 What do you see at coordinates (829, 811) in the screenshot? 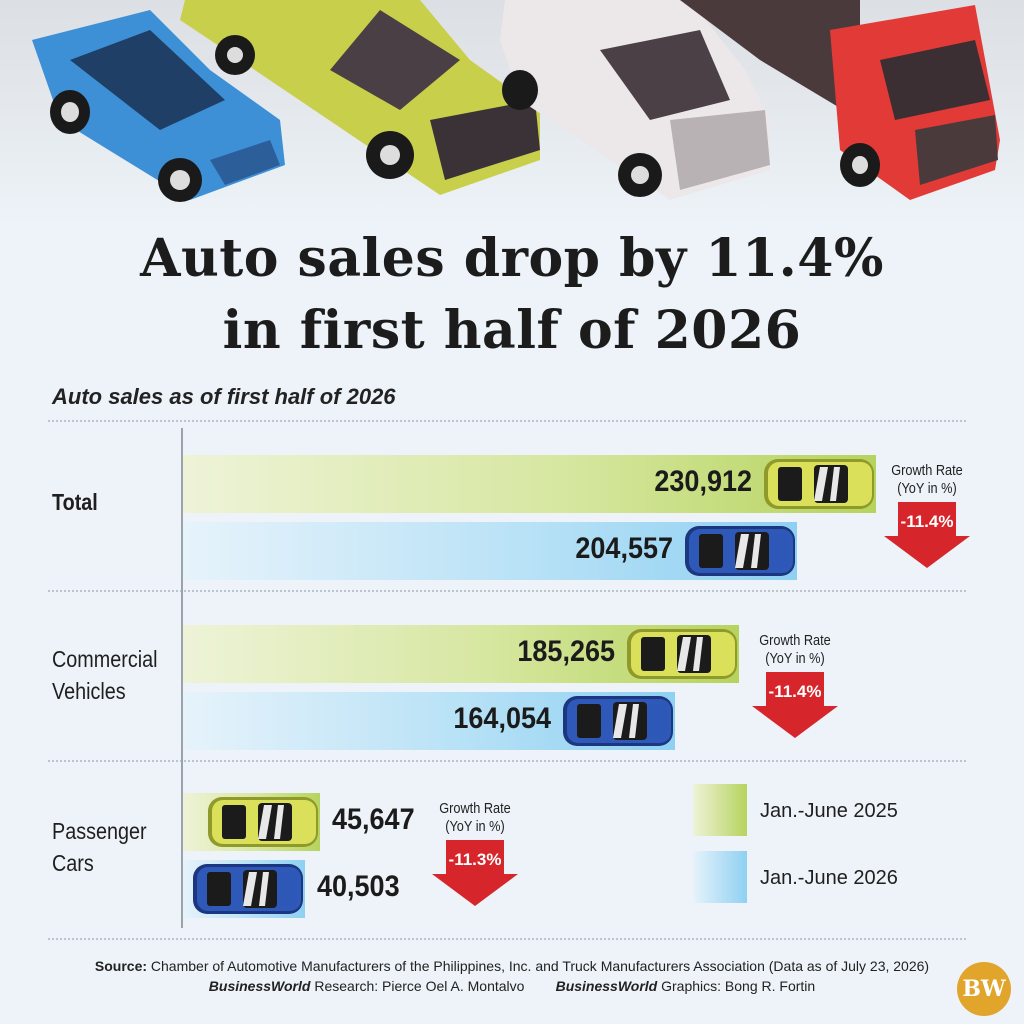
I see `legend-label-2025: Jan.-June 2025` at bounding box center [829, 811].